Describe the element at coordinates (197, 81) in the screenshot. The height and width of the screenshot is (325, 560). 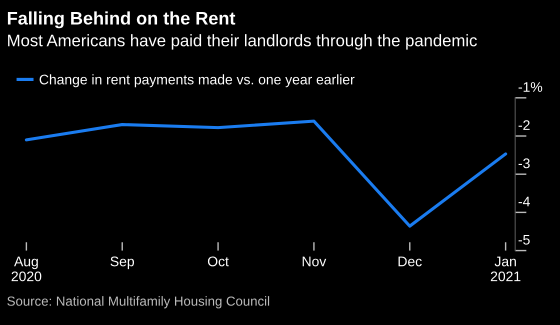
I see `legend-label: Change in rent payments made vs. one year earlier` at that location.